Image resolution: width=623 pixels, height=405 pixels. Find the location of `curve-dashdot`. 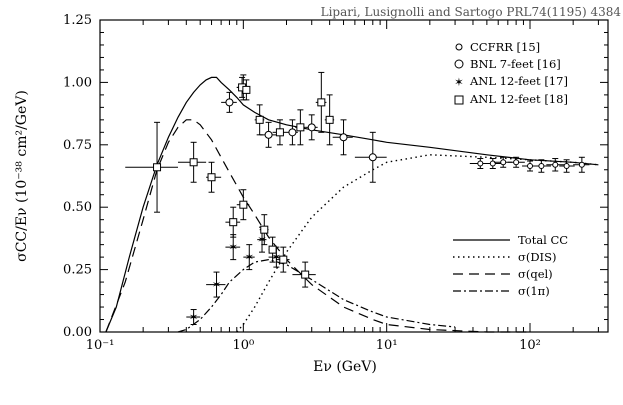

curve-dashdot is located at coordinates (316, 295).